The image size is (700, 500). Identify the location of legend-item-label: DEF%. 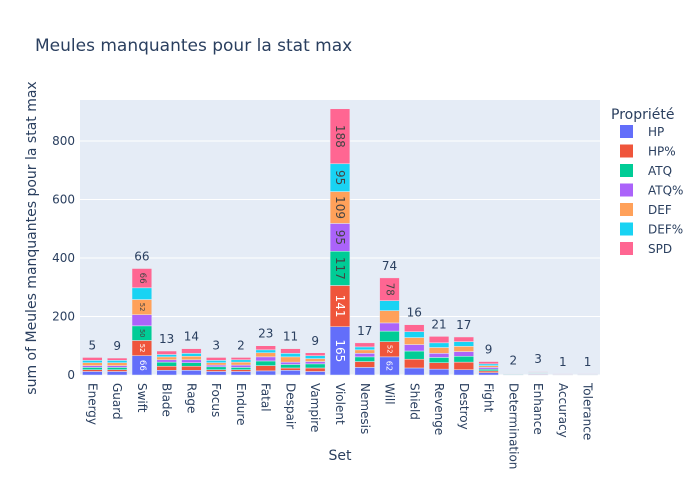
(665, 230).